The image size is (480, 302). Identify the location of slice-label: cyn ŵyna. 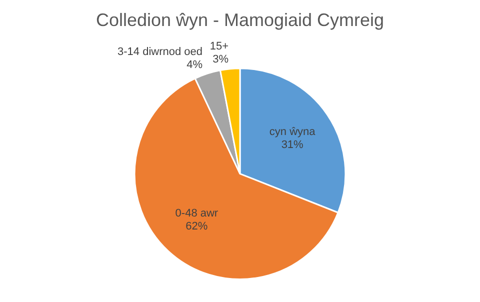
(292, 132).